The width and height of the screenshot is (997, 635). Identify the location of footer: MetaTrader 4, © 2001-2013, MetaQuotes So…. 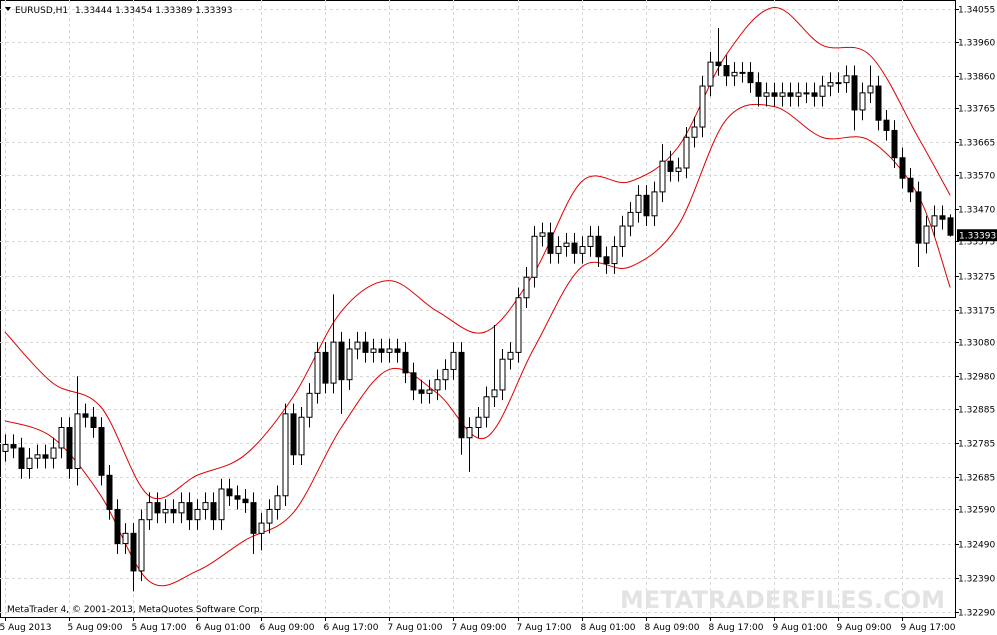
(135, 610).